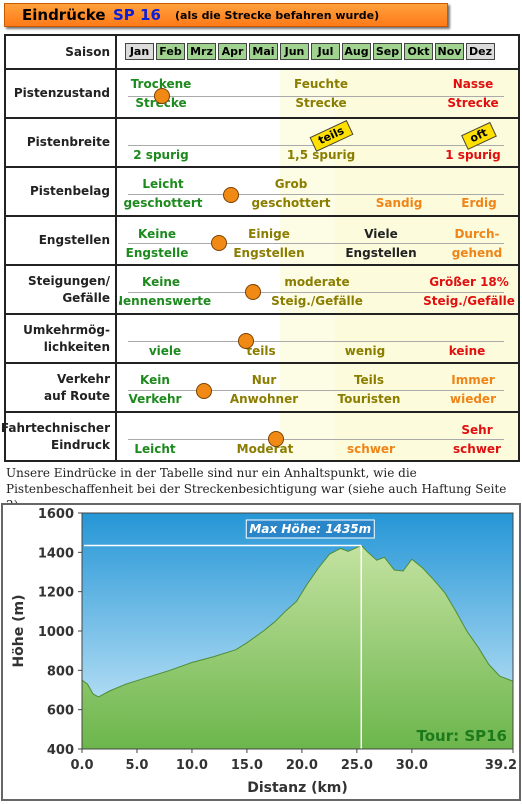  I want to click on row-label: Engstellen, so click(61, 240).